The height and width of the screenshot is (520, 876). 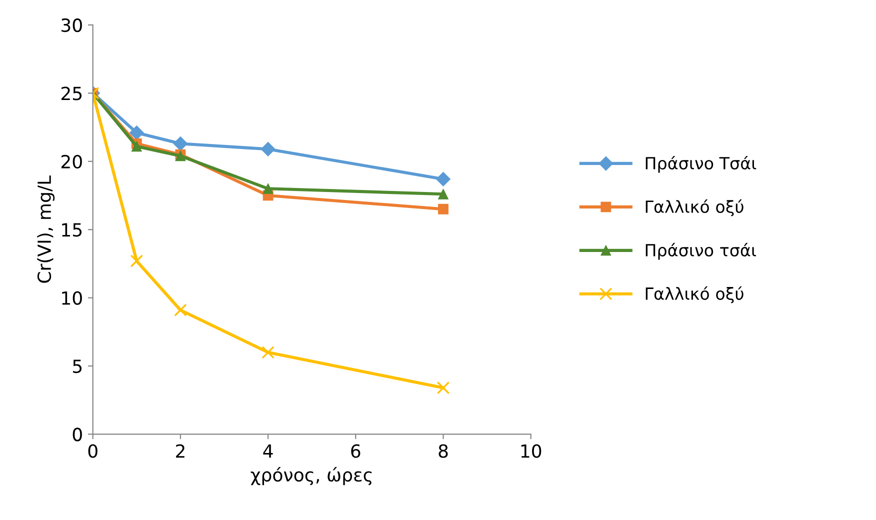 I want to click on y-tick-label: 5, so click(x=77, y=367).